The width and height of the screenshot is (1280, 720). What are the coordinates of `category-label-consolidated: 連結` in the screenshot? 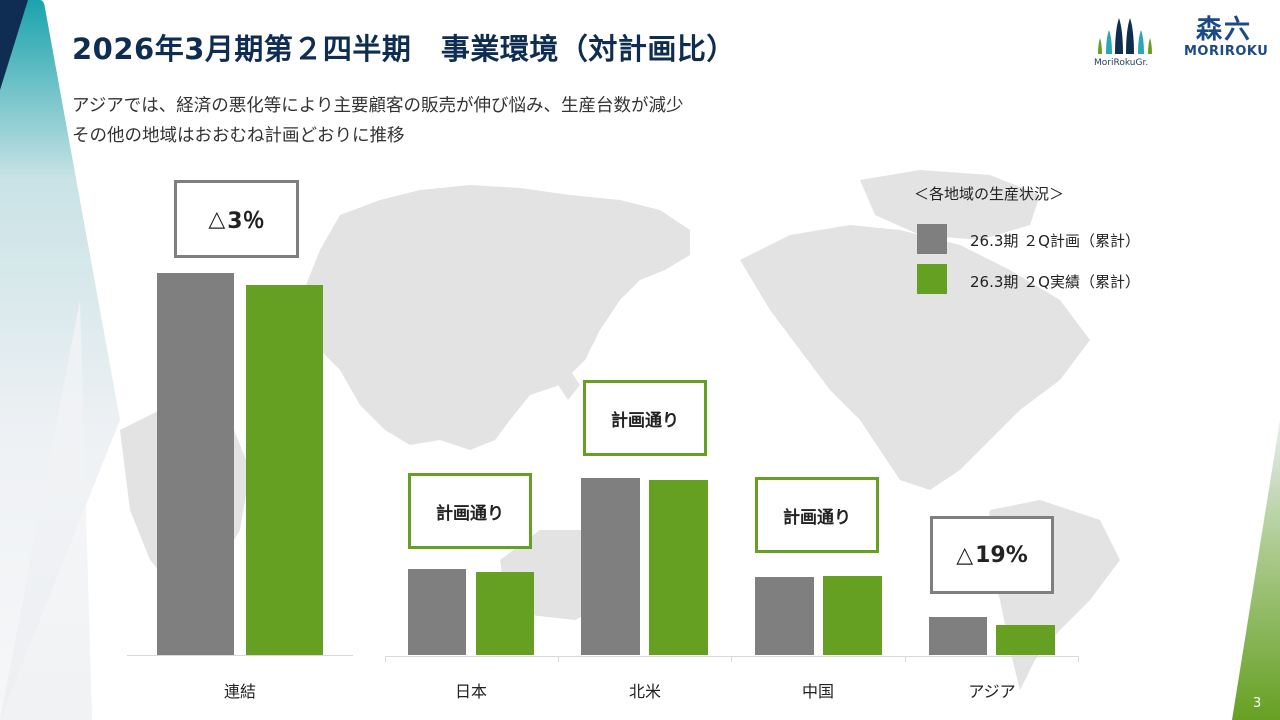 It's located at (239, 691).